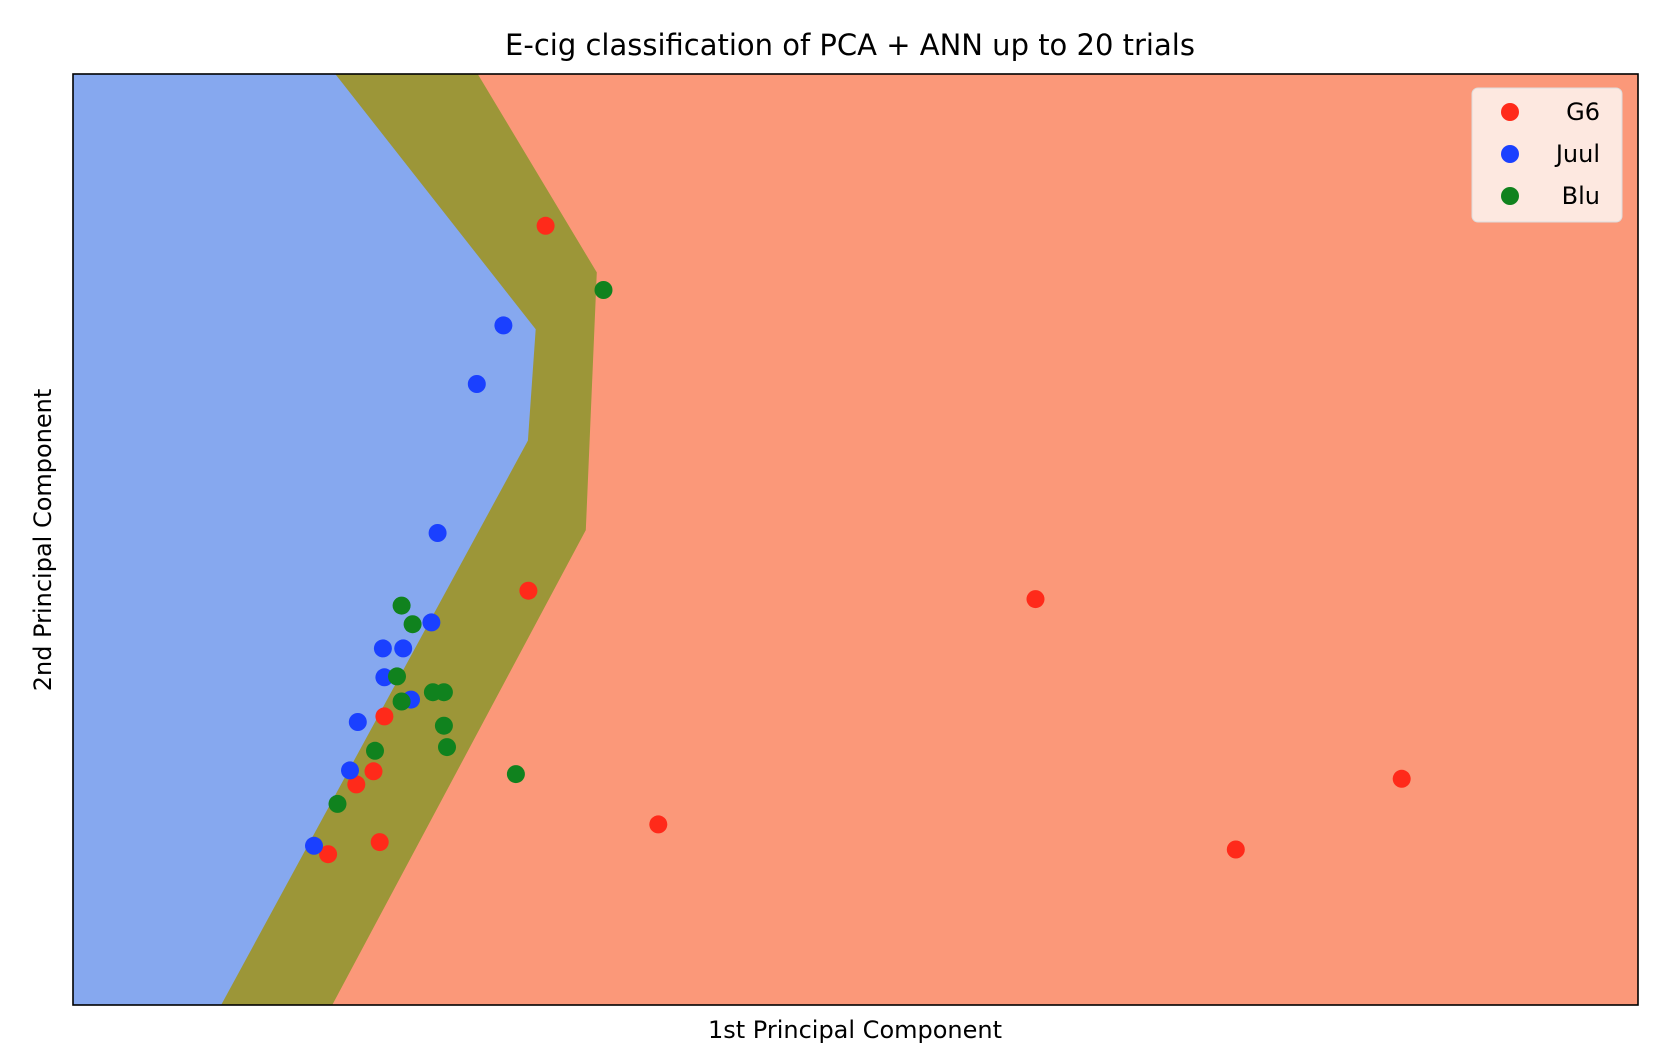 Image resolution: width=1672 pixels, height=1060 pixels. Describe the element at coordinates (1510, 196) in the screenshot. I see `legend-marker-blu` at that location.